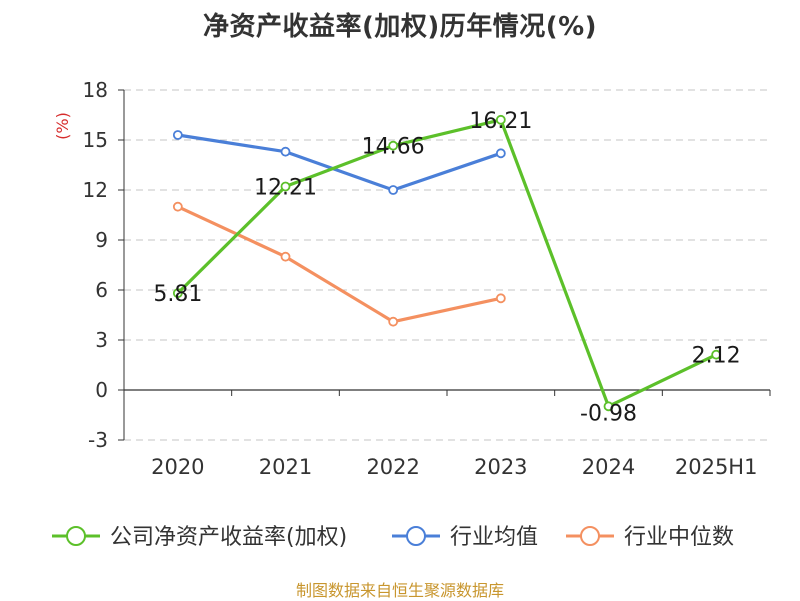  What do you see at coordinates (101, 340) in the screenshot?
I see `y-tick-label: 3` at bounding box center [101, 340].